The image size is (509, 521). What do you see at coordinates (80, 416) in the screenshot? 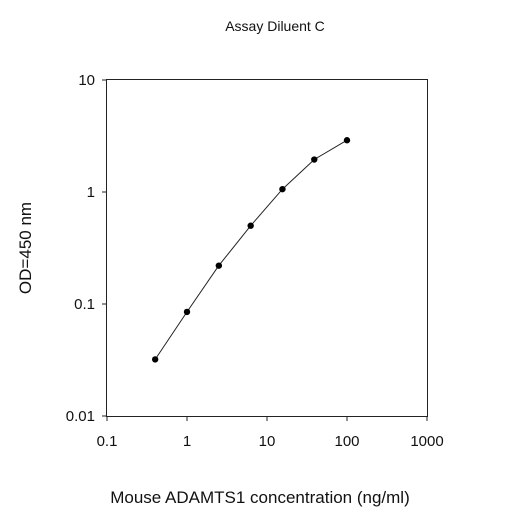
I see `y-tick-label: 0.01` at bounding box center [80, 416].